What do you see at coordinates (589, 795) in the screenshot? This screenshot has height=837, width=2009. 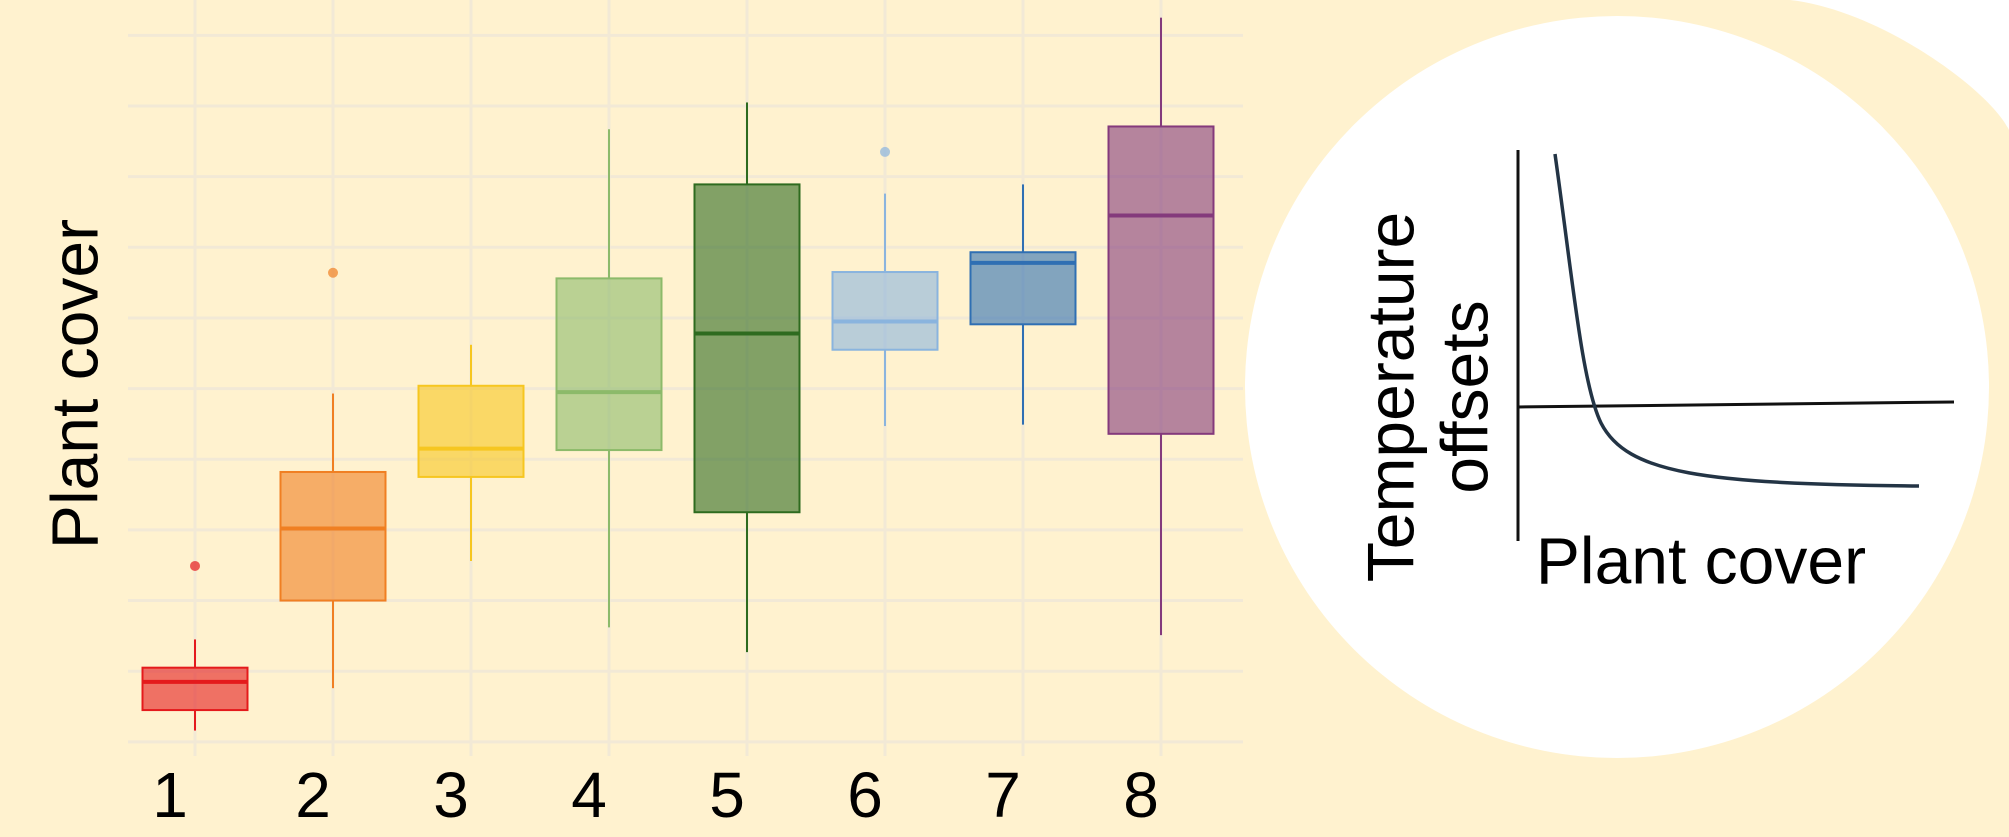 I see `x-tick-label: 4` at bounding box center [589, 795].